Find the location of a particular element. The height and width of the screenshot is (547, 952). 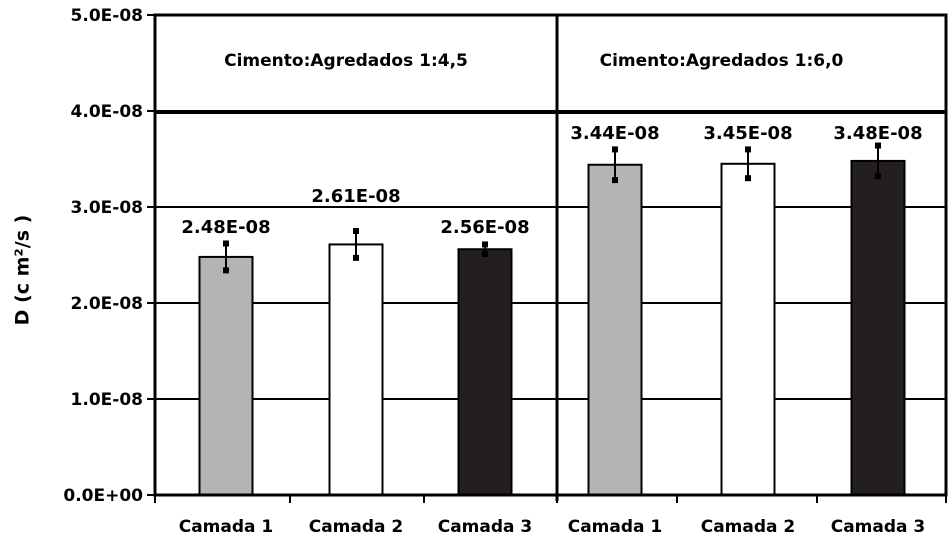

data-label: 3.44E-08 is located at coordinates (614, 133).